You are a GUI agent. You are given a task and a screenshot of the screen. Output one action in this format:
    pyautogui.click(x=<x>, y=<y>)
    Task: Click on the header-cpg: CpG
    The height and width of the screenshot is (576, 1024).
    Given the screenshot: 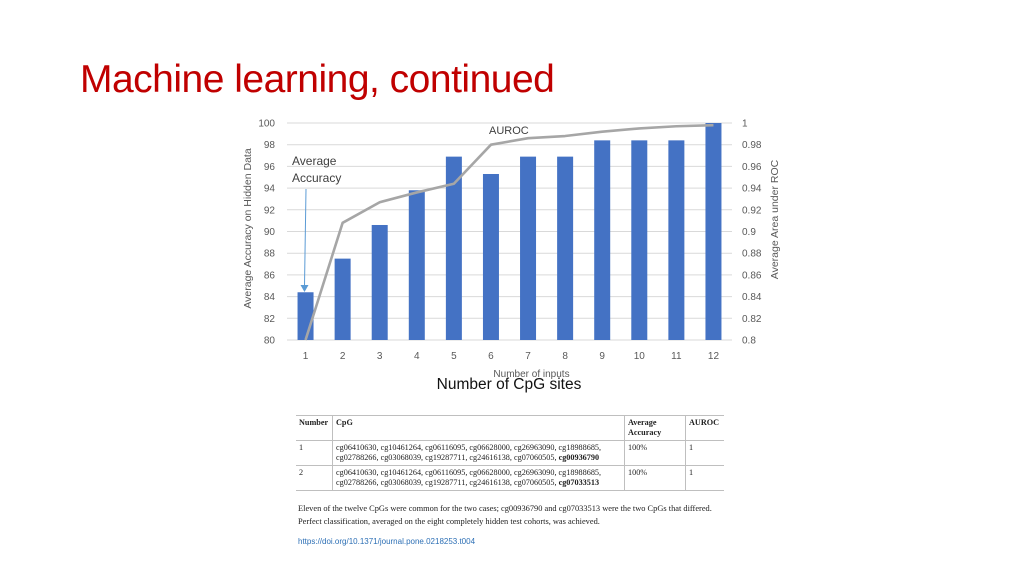 What is the action you would take?
    pyautogui.click(x=478, y=428)
    